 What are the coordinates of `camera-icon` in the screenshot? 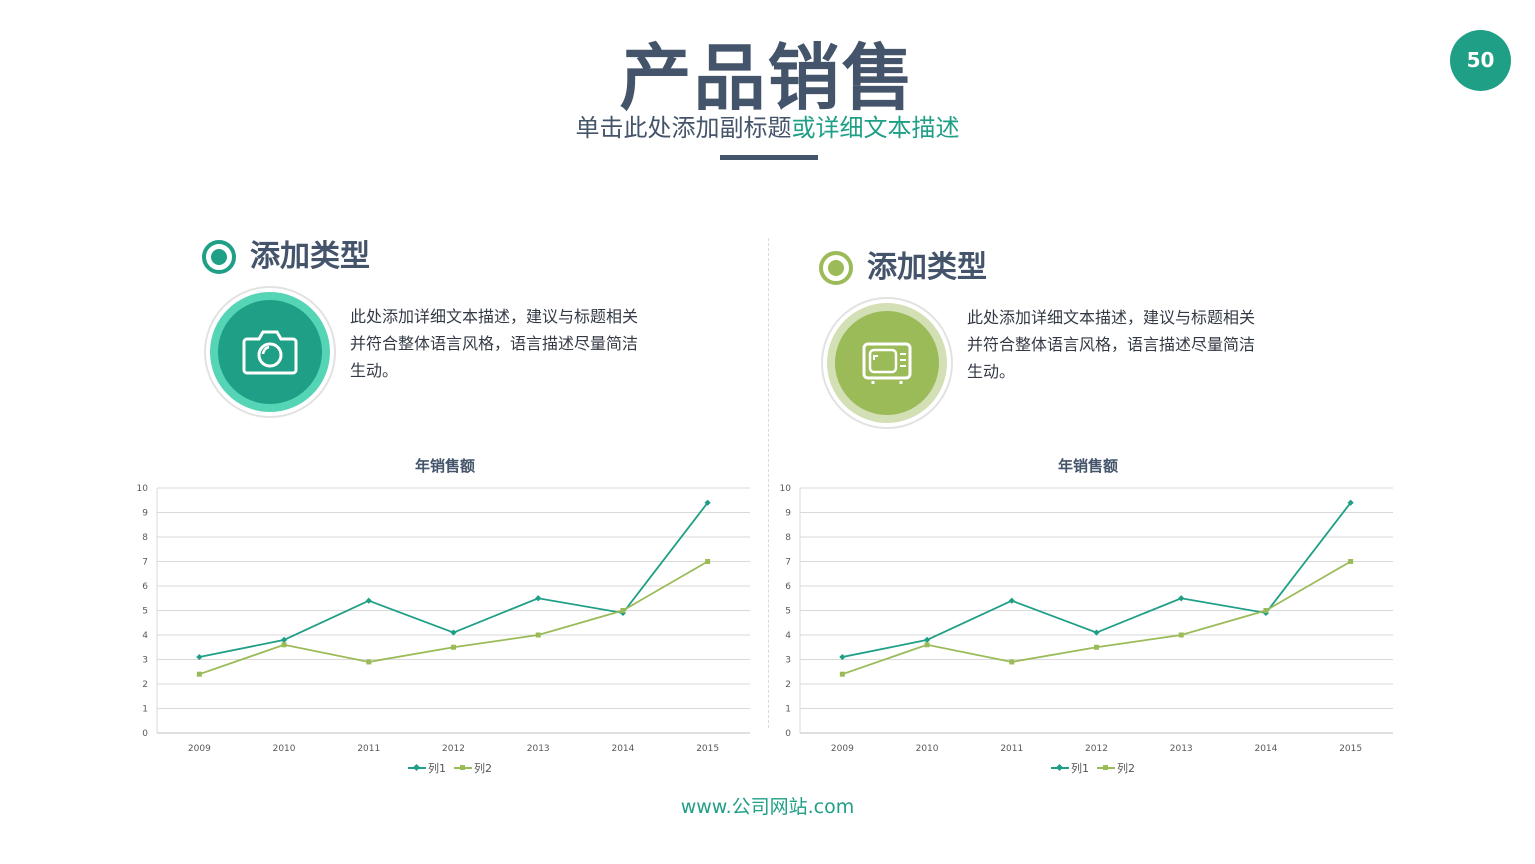 It's located at (270, 352).